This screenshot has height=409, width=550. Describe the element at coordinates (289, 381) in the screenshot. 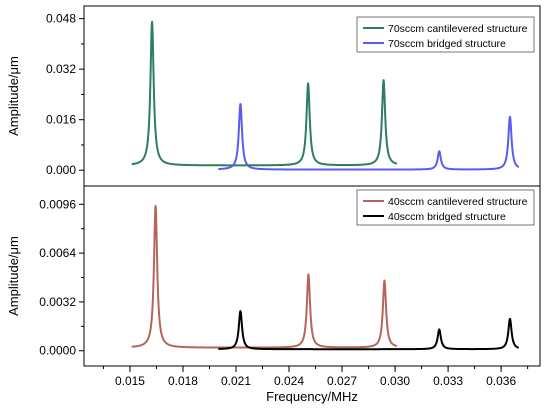

I see `x-tick-label: 0.024` at that location.